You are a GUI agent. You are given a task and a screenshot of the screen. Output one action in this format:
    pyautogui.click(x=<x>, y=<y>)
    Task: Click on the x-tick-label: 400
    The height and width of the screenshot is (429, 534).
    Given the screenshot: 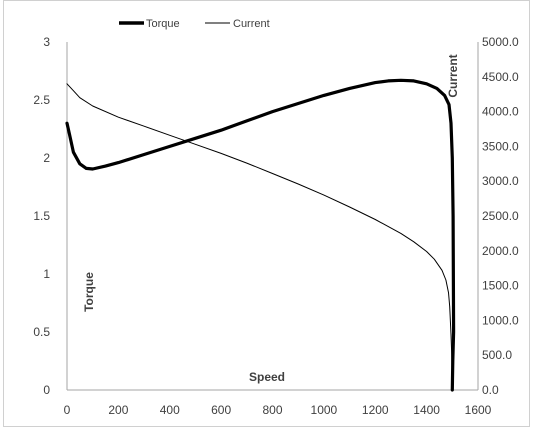 What is the action you would take?
    pyautogui.click(x=170, y=410)
    